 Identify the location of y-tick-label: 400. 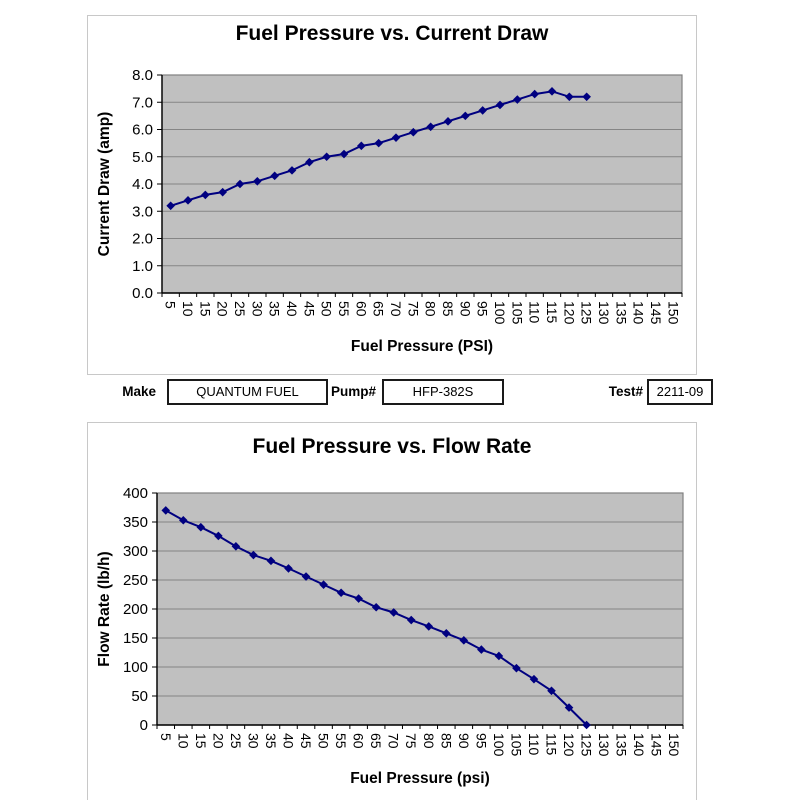
(135, 493).